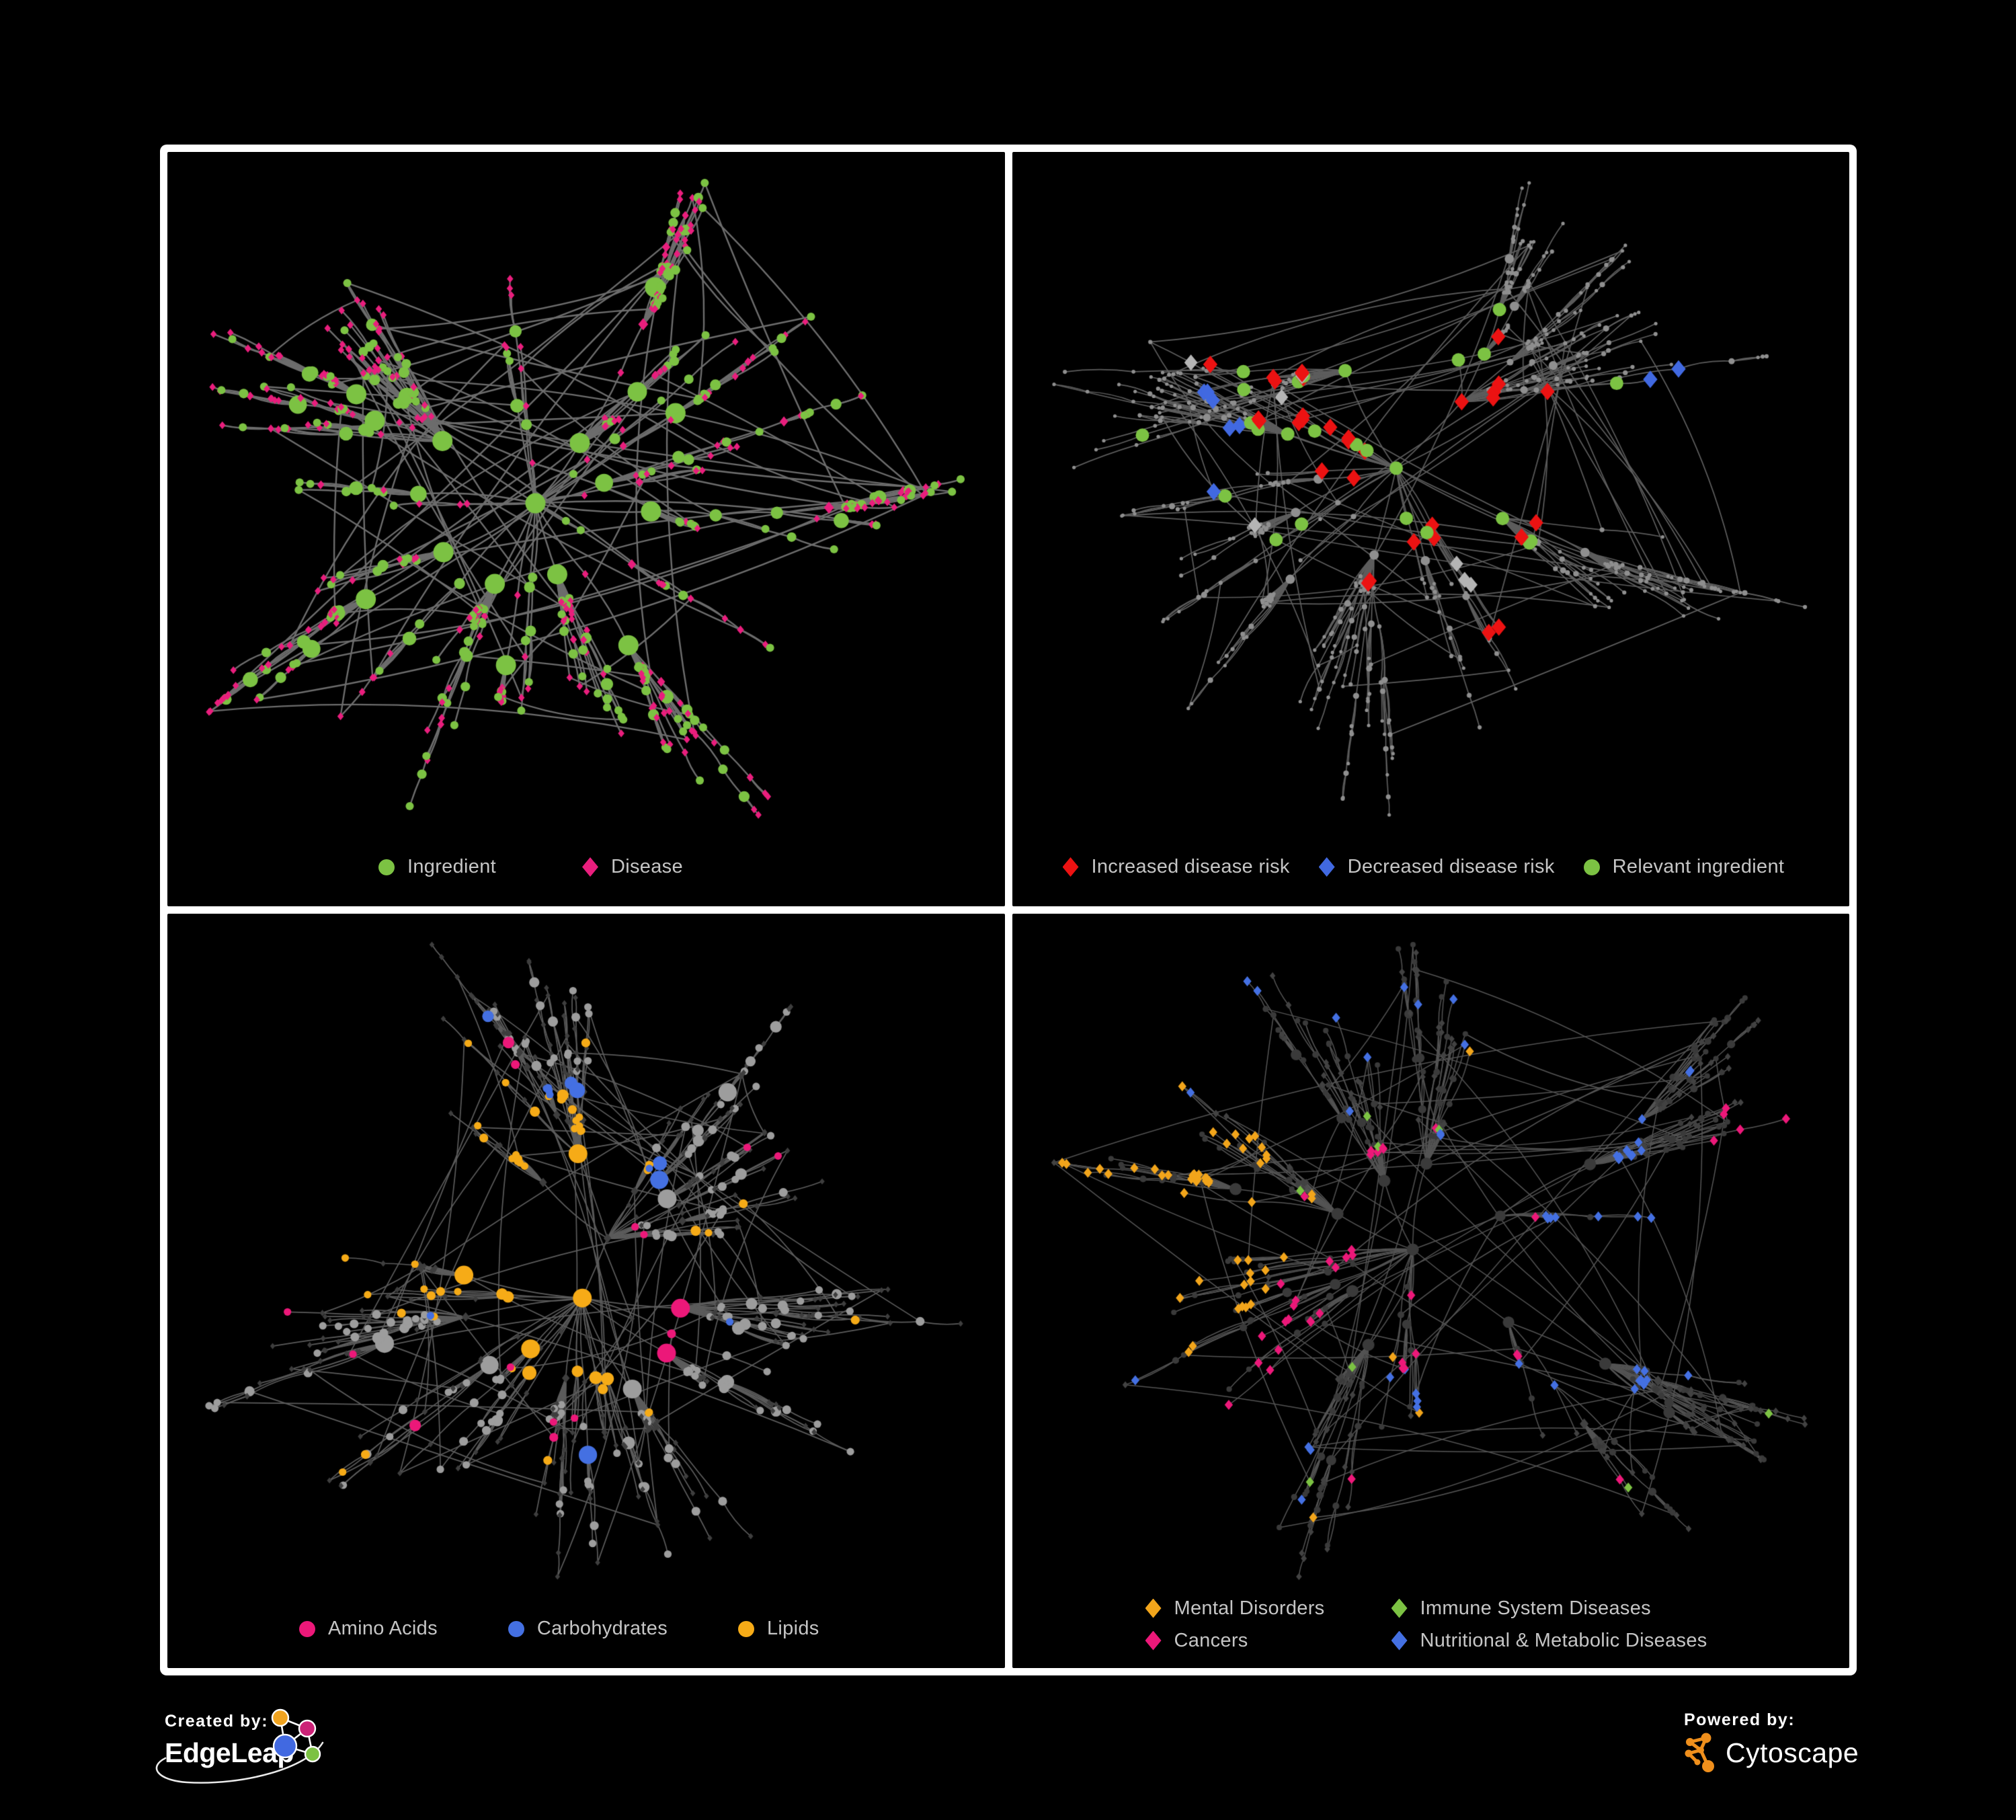 The height and width of the screenshot is (1820, 2016). I want to click on legend-item-immune-system-diseases: Immune System Diseases, so click(1549, 1608).